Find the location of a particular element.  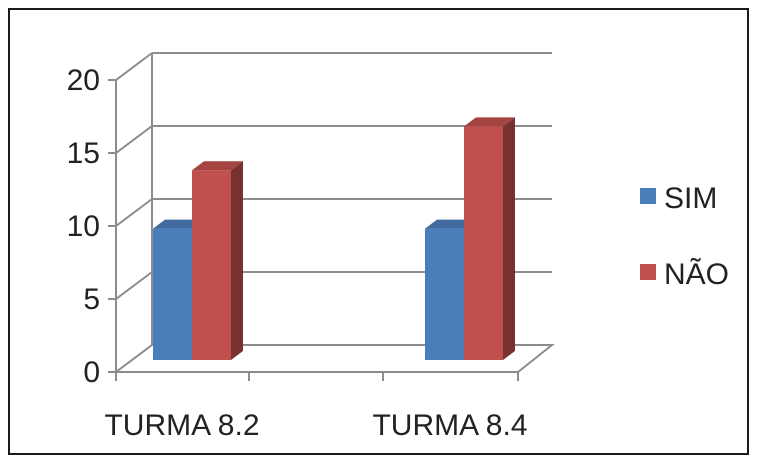

bar-não-1 is located at coordinates (489, 239).